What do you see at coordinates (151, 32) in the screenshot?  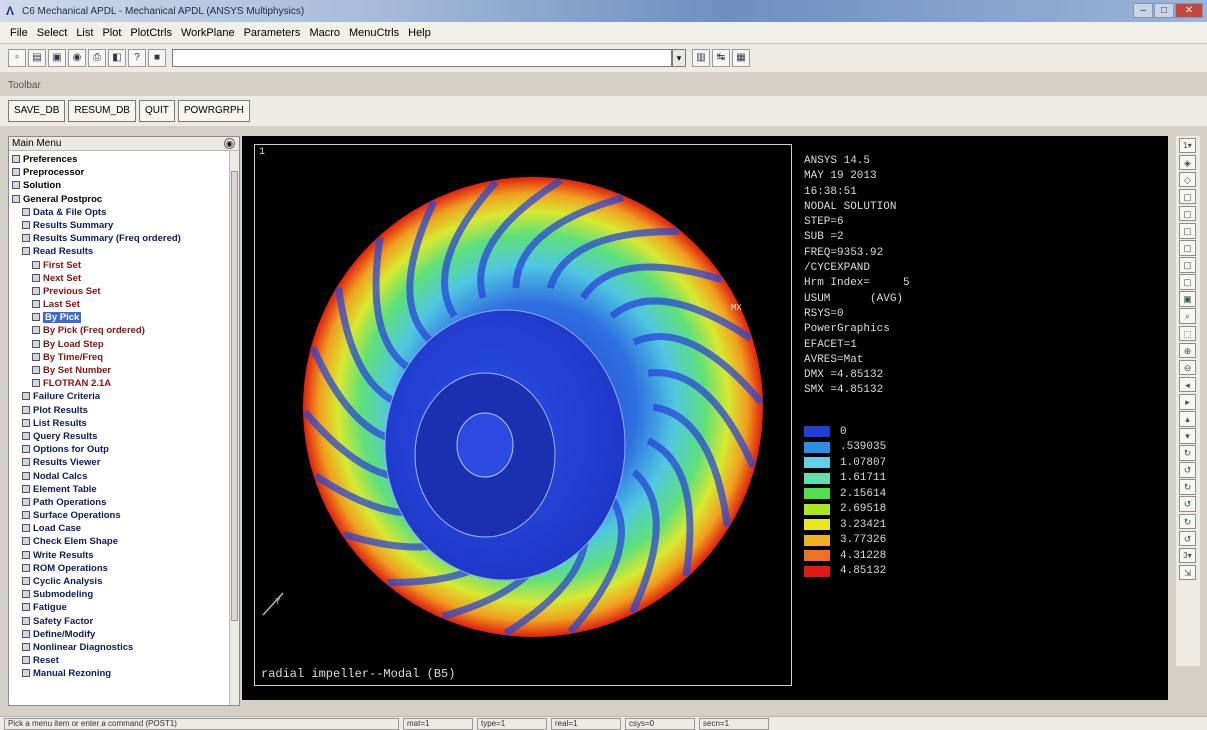 I see `menu-plotctrls: PlotCtrls` at bounding box center [151, 32].